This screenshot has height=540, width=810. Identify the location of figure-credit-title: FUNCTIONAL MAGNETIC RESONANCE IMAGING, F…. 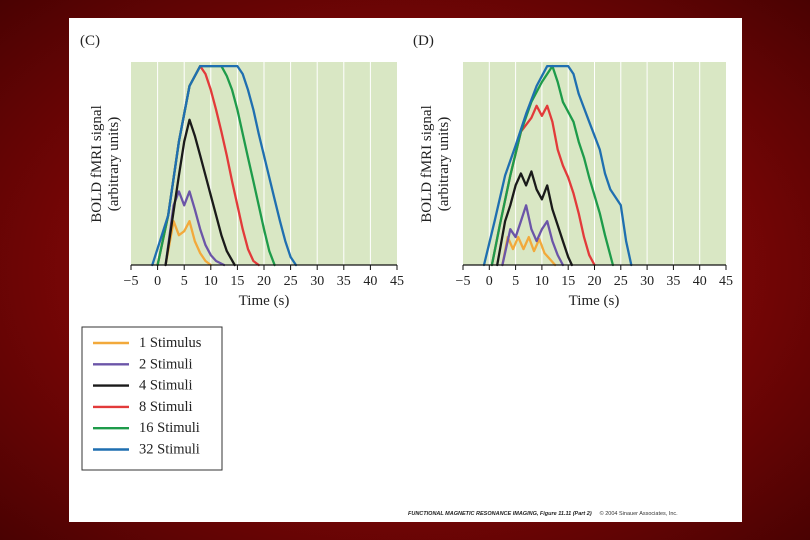
(500, 514).